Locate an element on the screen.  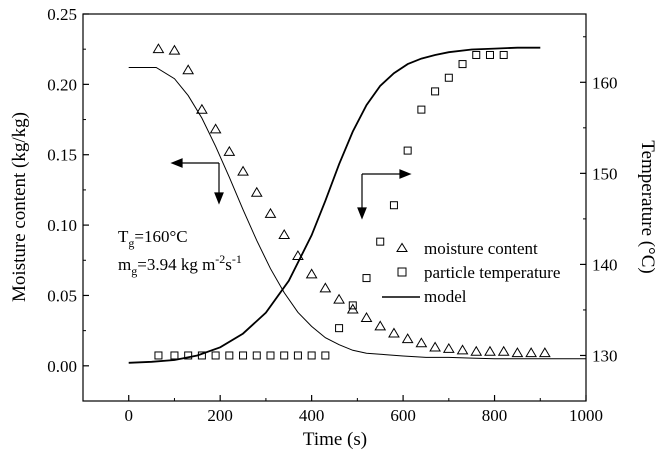
moisture-axis-arrow is located at coordinates (197, 181).